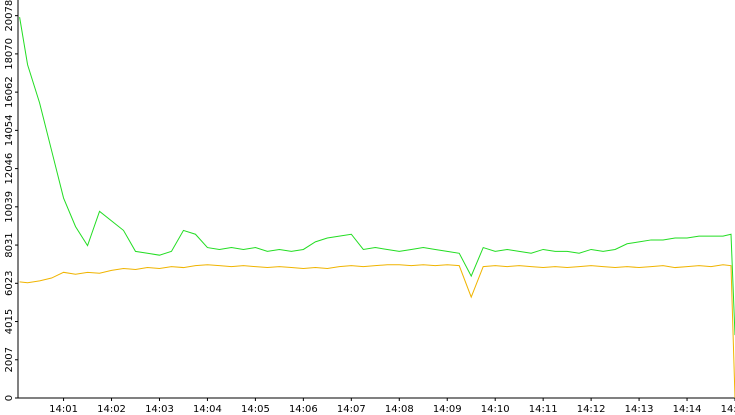  Describe the element at coordinates (9, 54) in the screenshot. I see `y-tick-label: 18070` at that location.